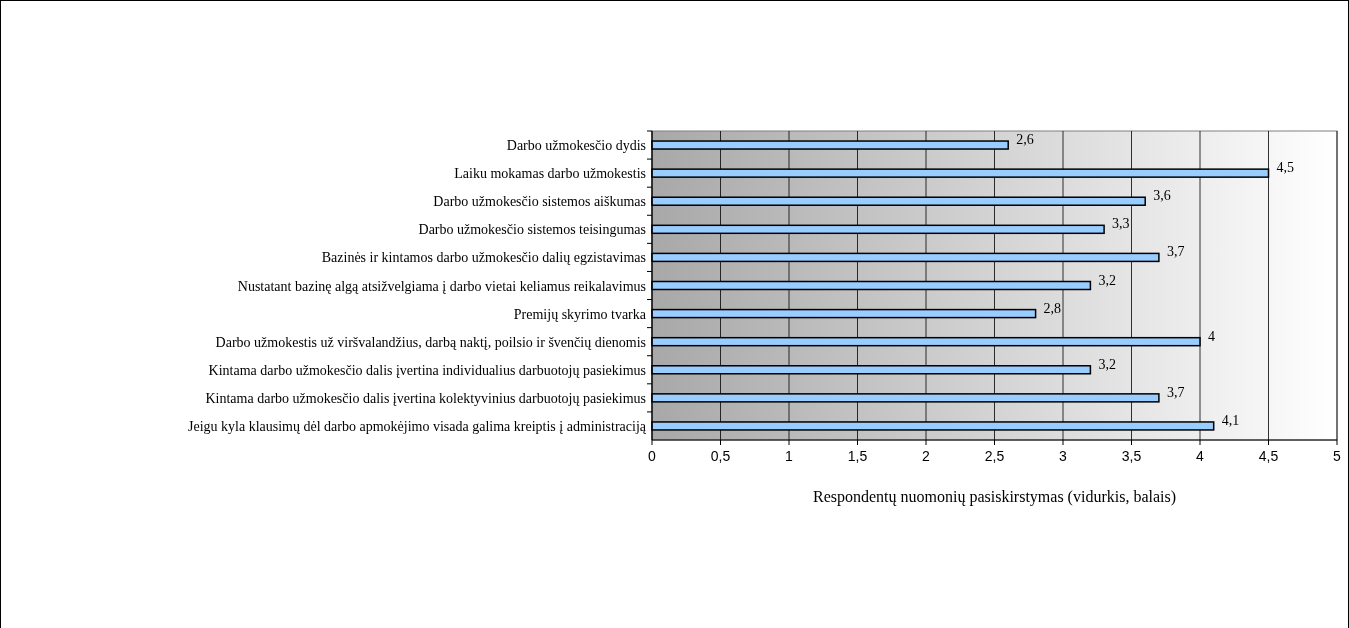  What do you see at coordinates (580, 314) in the screenshot?
I see `y-tick-label: Premijų skyrimo tvarka` at bounding box center [580, 314].